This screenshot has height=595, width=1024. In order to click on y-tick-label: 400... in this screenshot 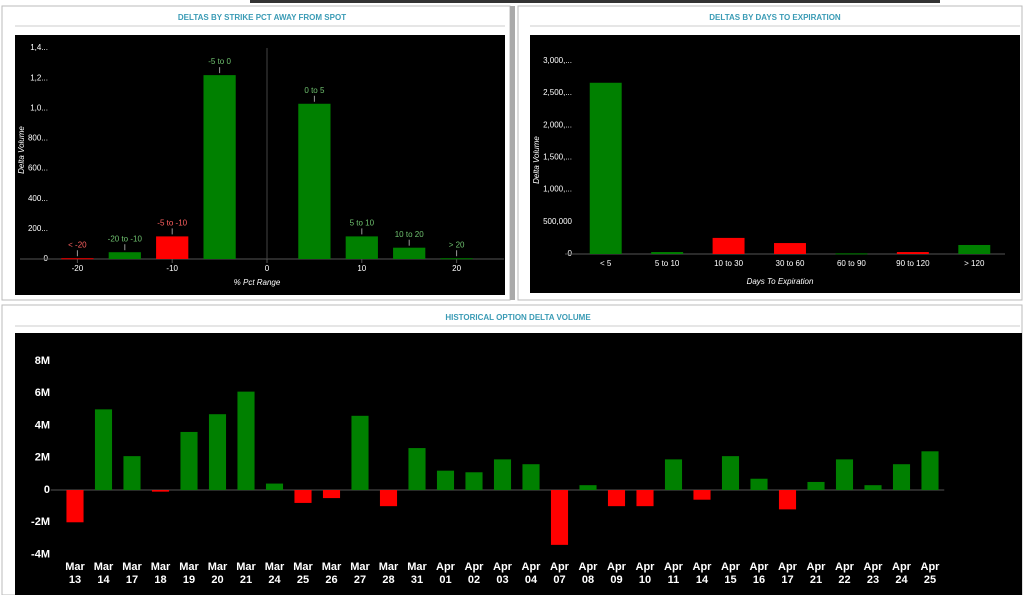, I will do `click(38, 198)`.